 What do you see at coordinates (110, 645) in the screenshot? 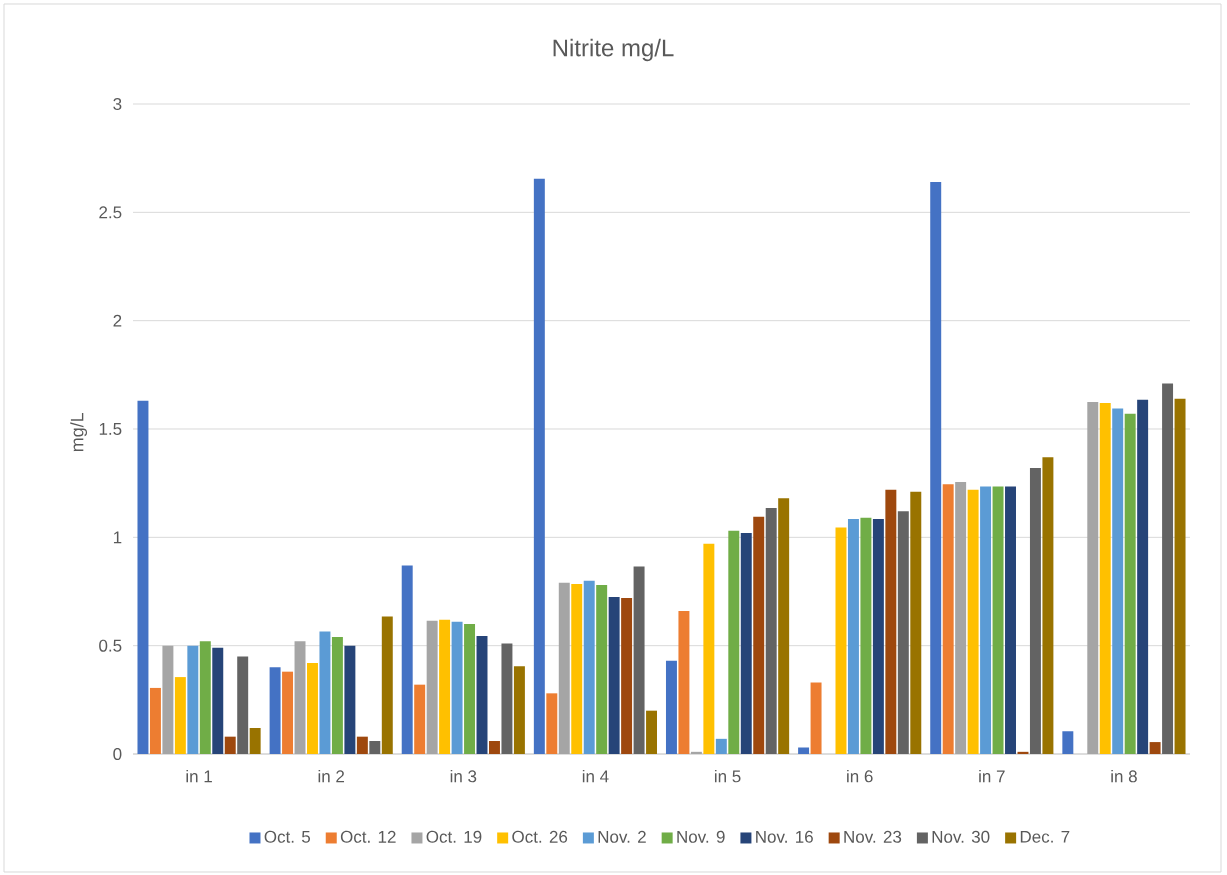
I see `y-tick-label: 0.5` at bounding box center [110, 645].